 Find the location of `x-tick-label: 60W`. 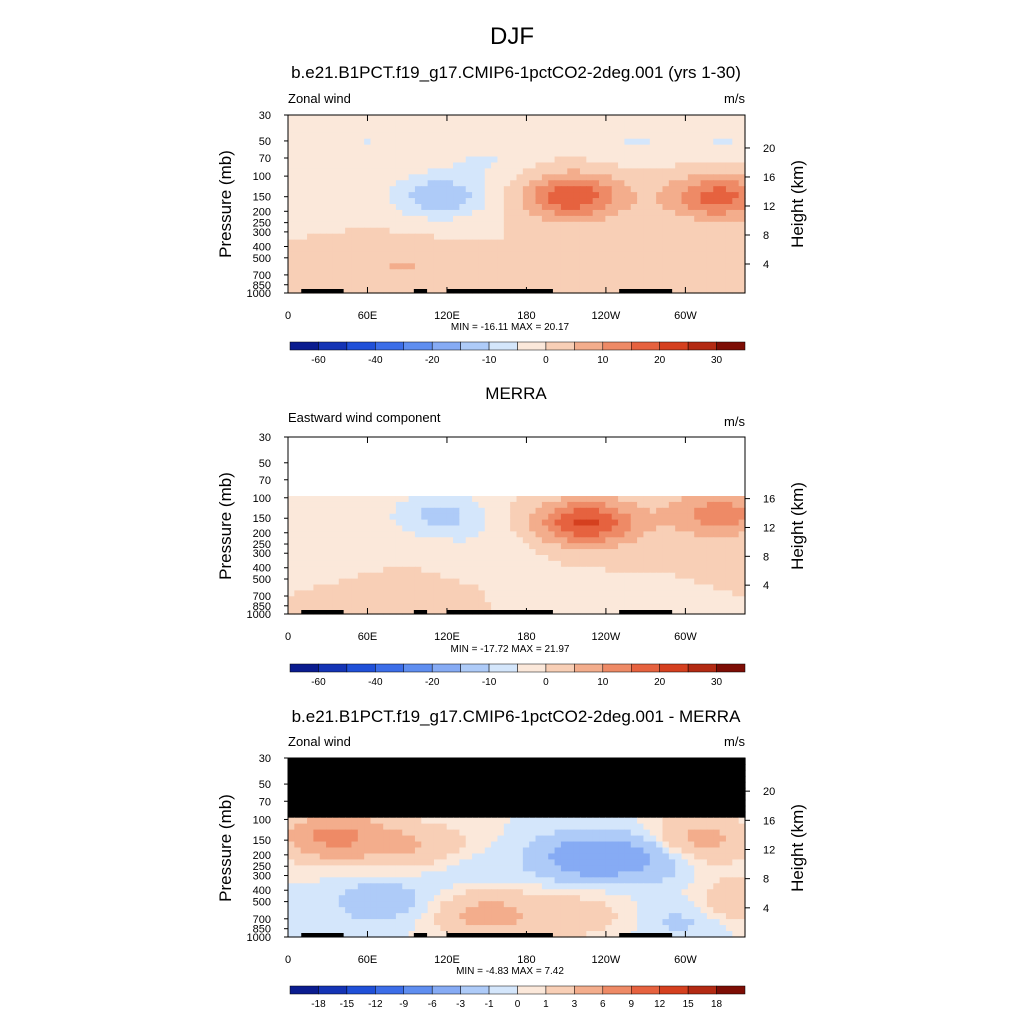

x-tick-label: 60W is located at coordinates (685, 637).